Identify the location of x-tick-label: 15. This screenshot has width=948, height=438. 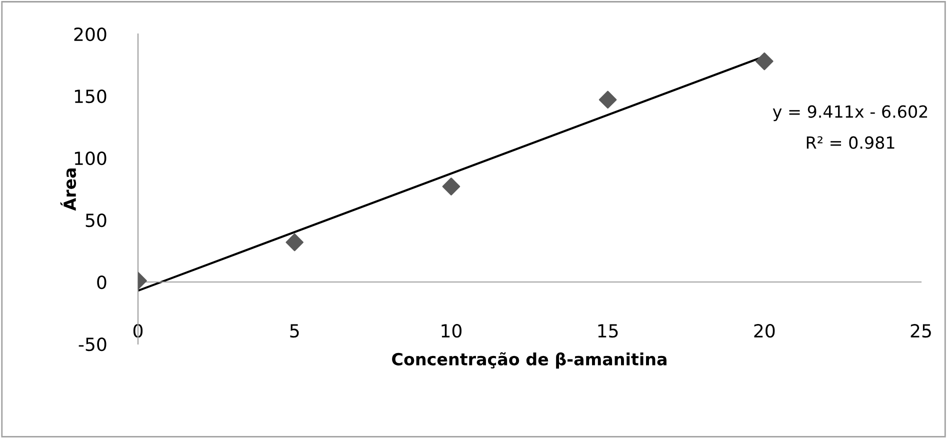
(608, 331).